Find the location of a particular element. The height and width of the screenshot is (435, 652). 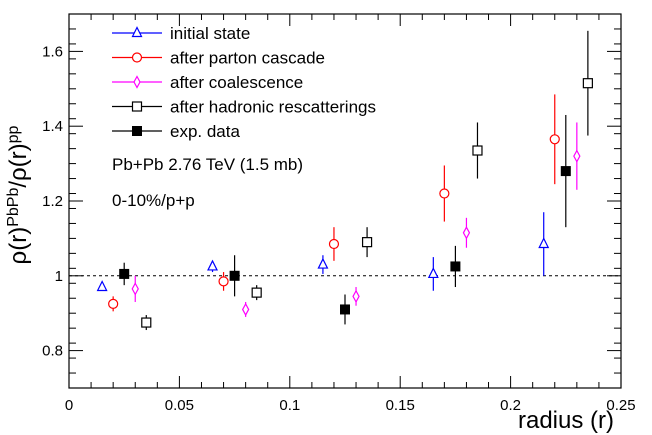

y-axis-label: ρ(r)PbPb/ρ(r)pp is located at coordinates (19, 194).